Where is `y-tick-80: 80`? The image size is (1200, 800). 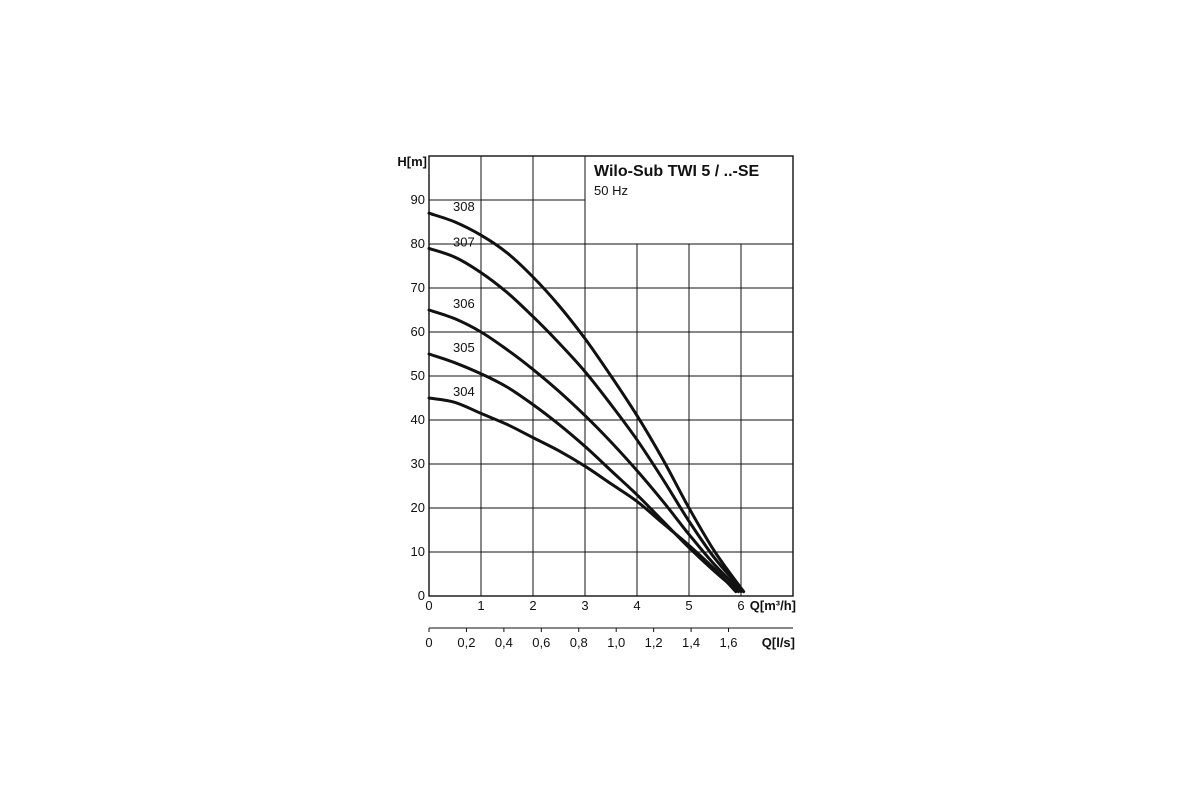
y-tick-80: 80 is located at coordinates (418, 243).